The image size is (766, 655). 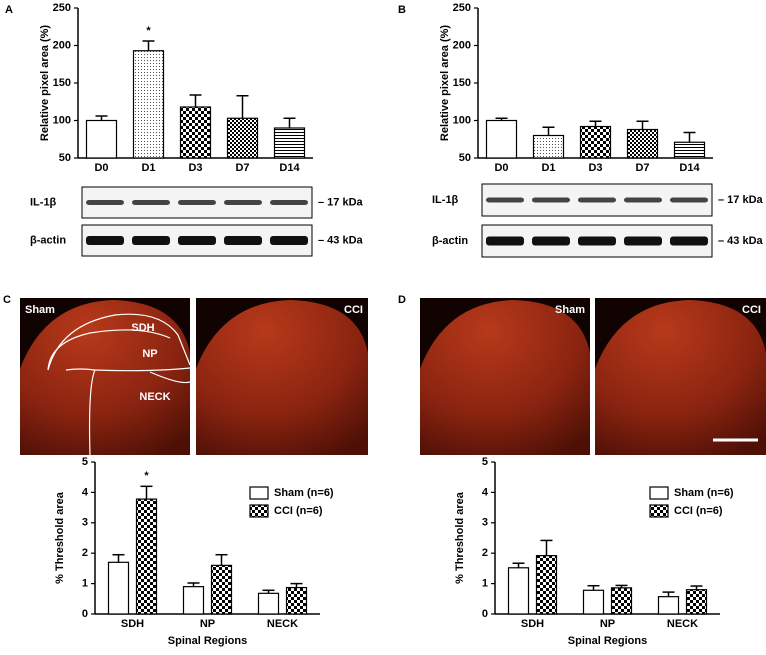 What do you see at coordinates (485, 584) in the screenshot?
I see `y-tick-label: 1` at bounding box center [485, 584].